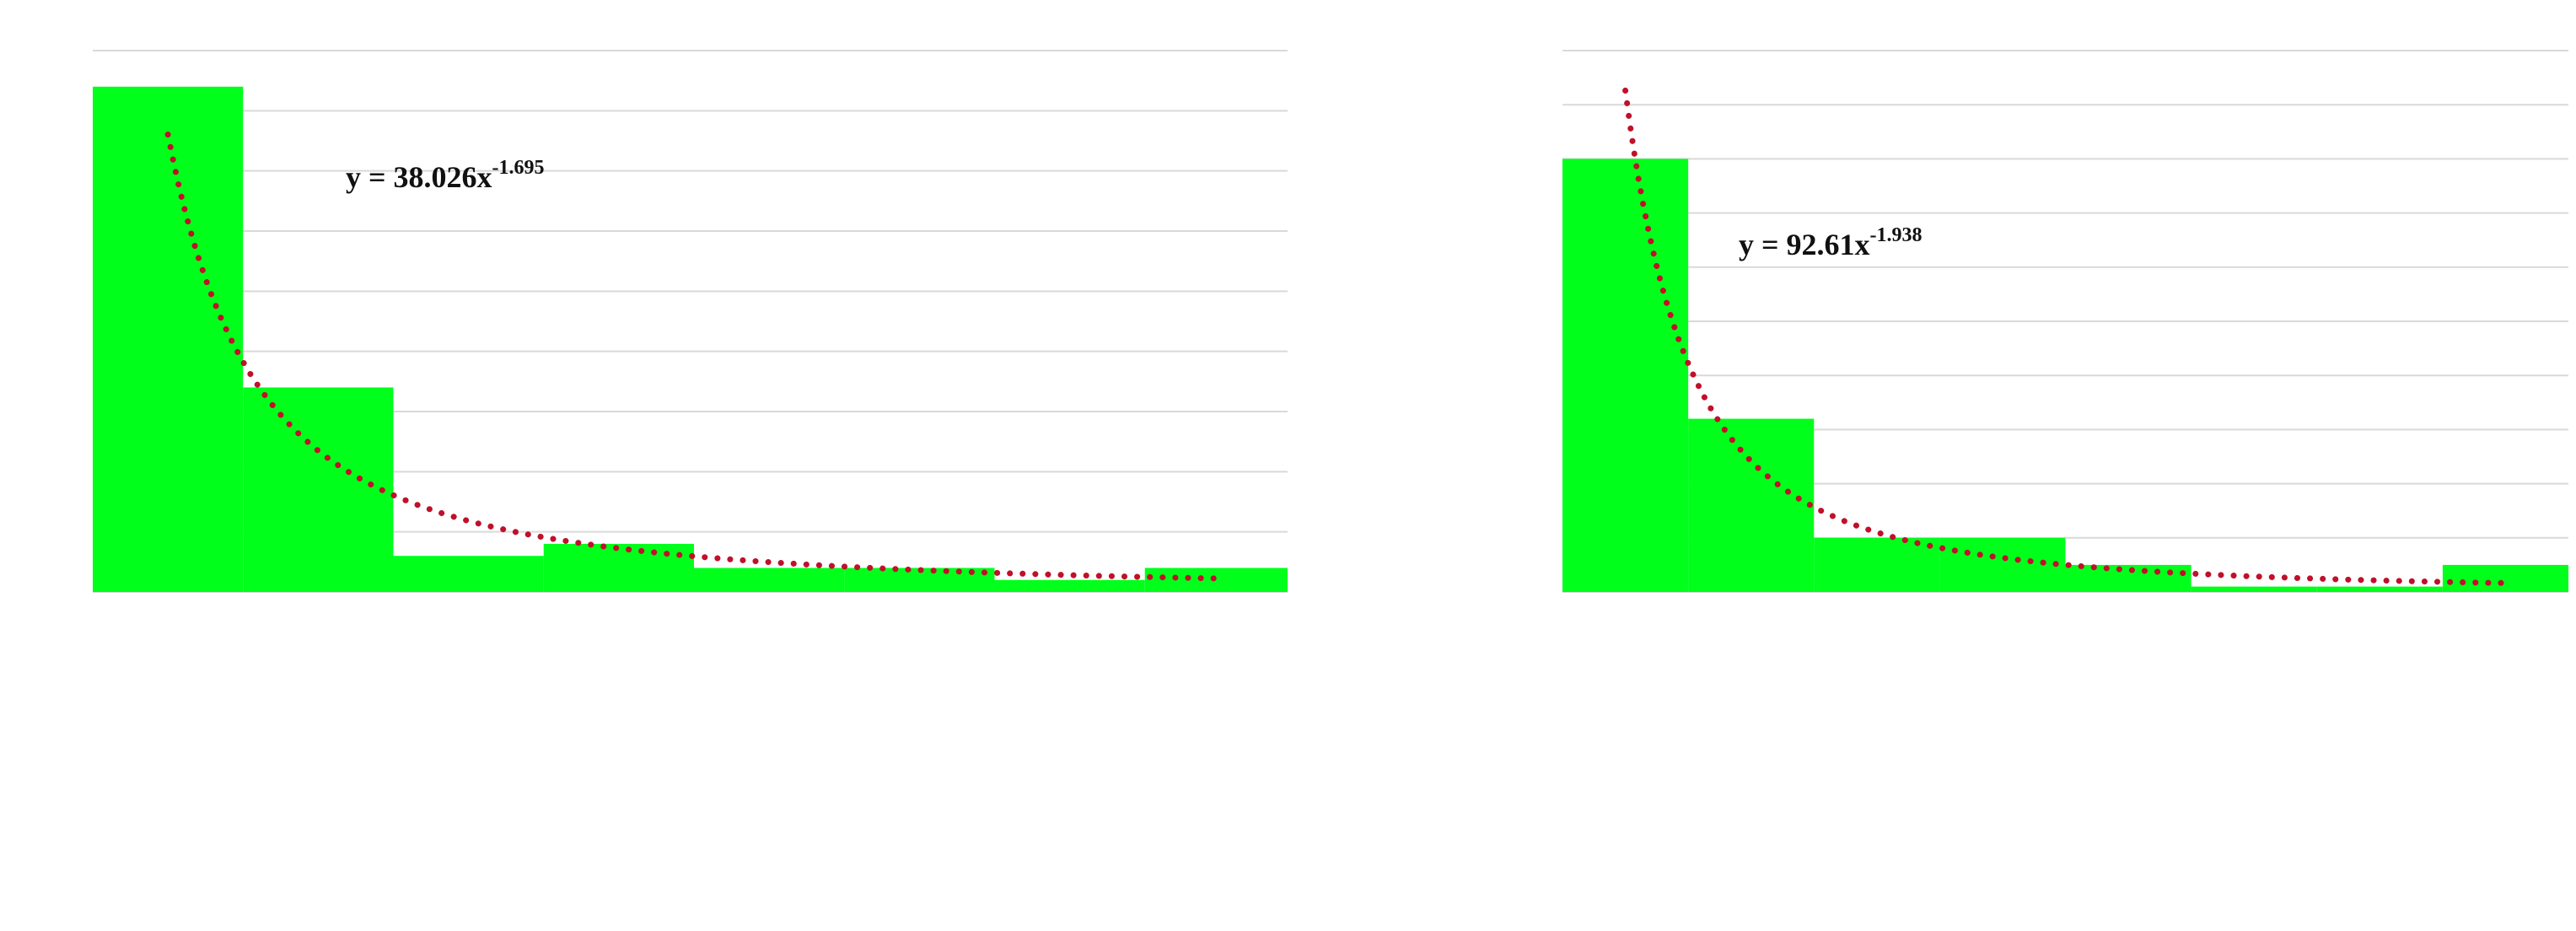  Describe the element at coordinates (518, 168) in the screenshot. I see `equation-exponent: -1.695` at that location.